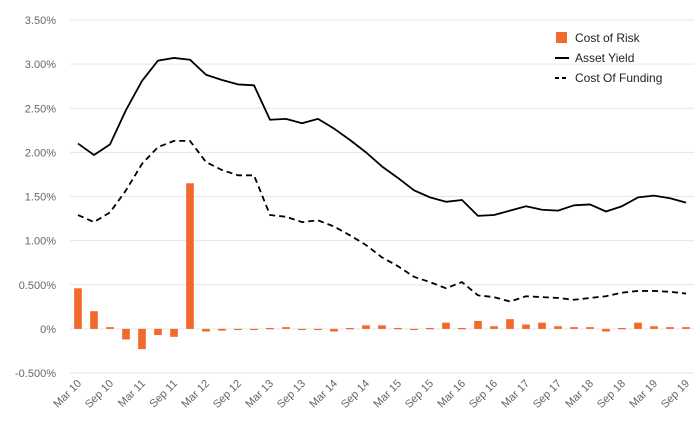  Describe the element at coordinates (451, 394) in the screenshot. I see `x-tick-label: Mar 16` at that location.